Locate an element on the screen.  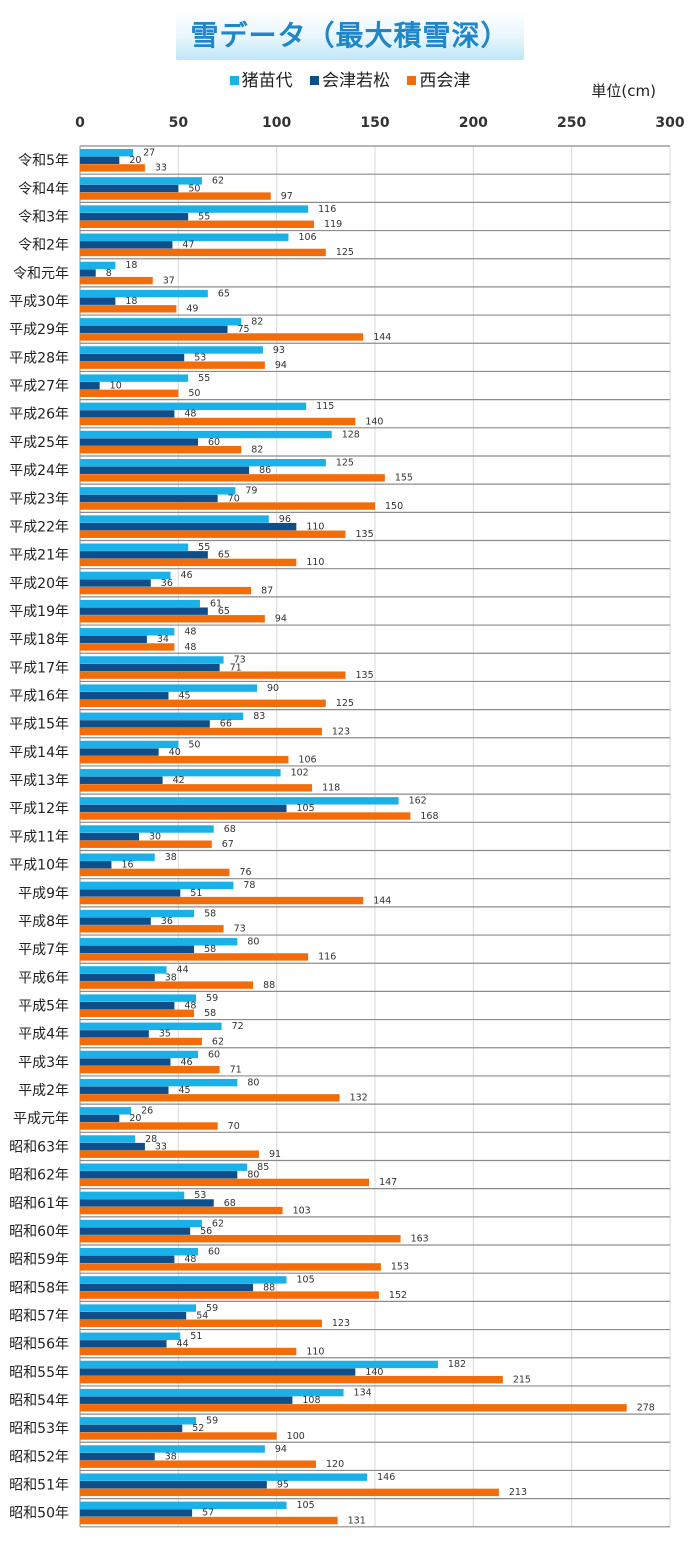
category-label: 平成20年 is located at coordinates (39, 584).